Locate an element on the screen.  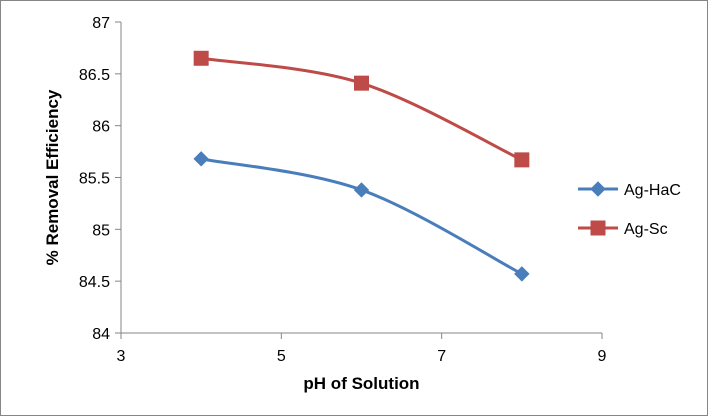
legend-item: Ag-HaC is located at coordinates (629, 190).